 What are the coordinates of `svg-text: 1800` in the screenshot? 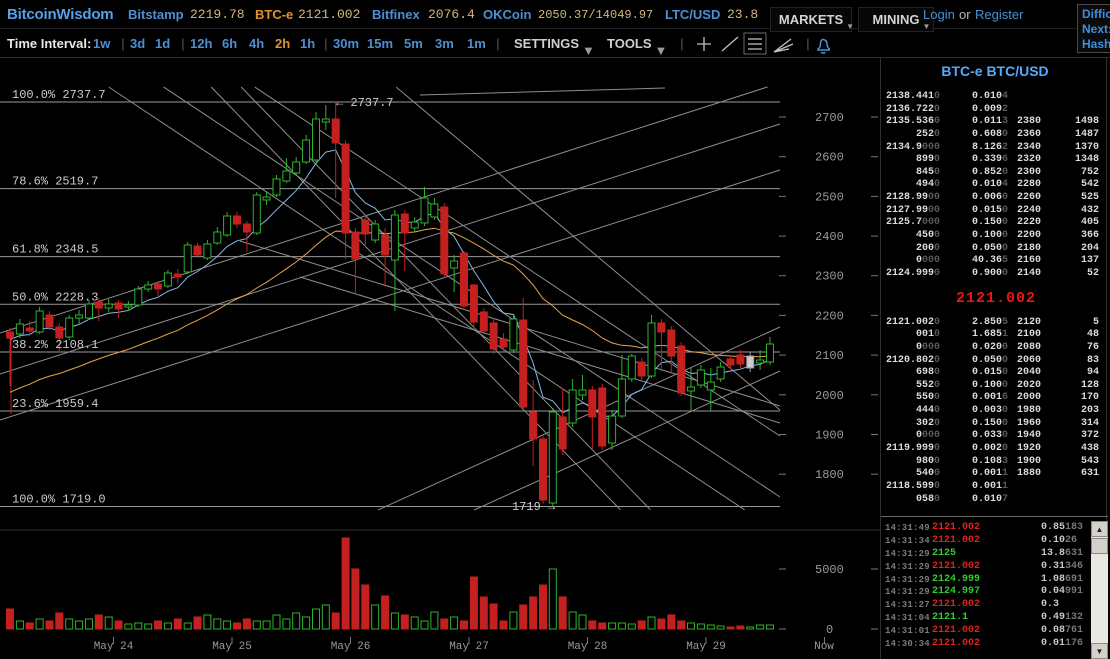 It's located at (829, 475).